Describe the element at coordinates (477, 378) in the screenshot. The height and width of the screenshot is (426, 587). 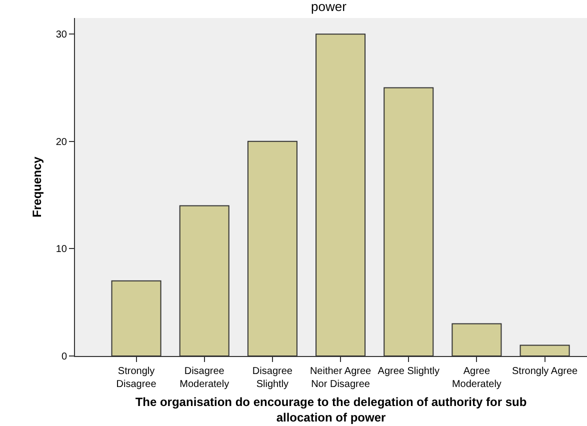
I see `x-tick-label: Agree Moderately` at that location.